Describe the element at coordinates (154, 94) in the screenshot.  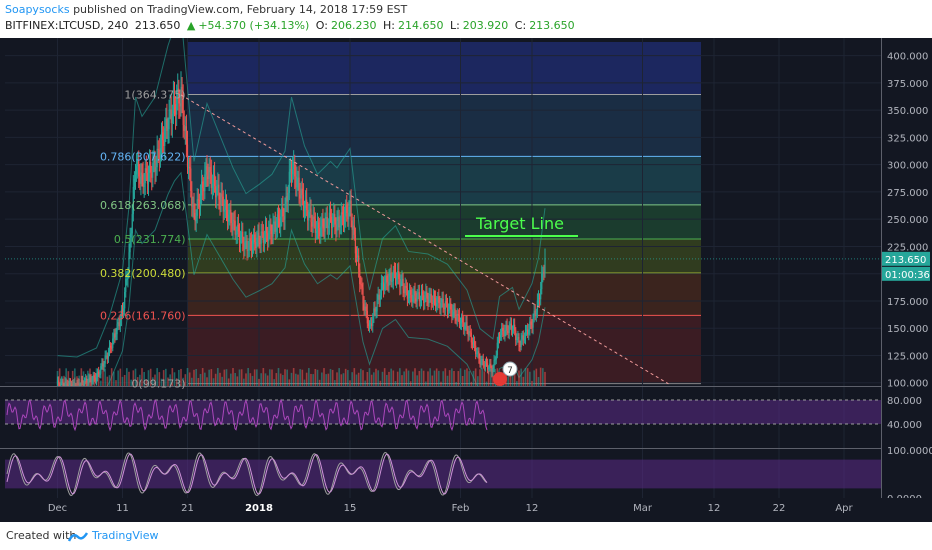
I see `fib-level-label: 1(364.375)` at that location.